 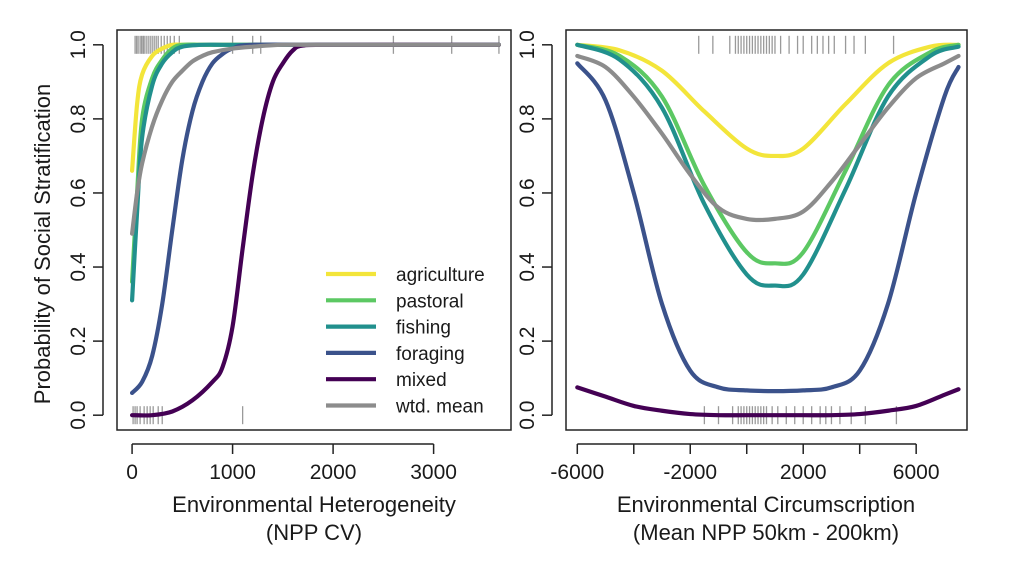 What do you see at coordinates (430, 301) in the screenshot?
I see `legend-label-pastoral: pastoral` at bounding box center [430, 301].